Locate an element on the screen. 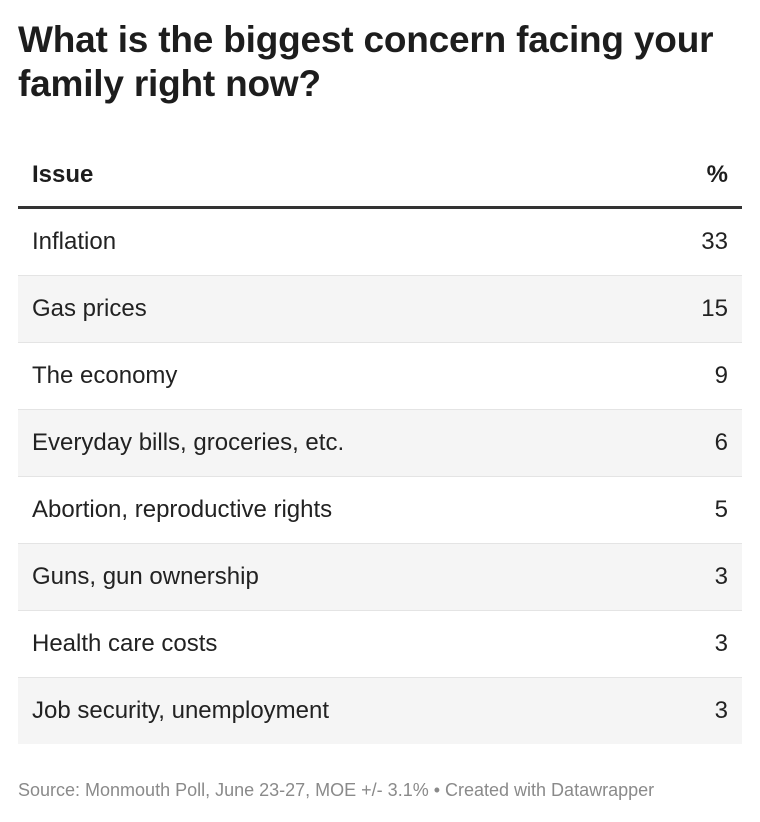 The width and height of the screenshot is (760, 822). issue-cell: Health care costs is located at coordinates (330, 644).